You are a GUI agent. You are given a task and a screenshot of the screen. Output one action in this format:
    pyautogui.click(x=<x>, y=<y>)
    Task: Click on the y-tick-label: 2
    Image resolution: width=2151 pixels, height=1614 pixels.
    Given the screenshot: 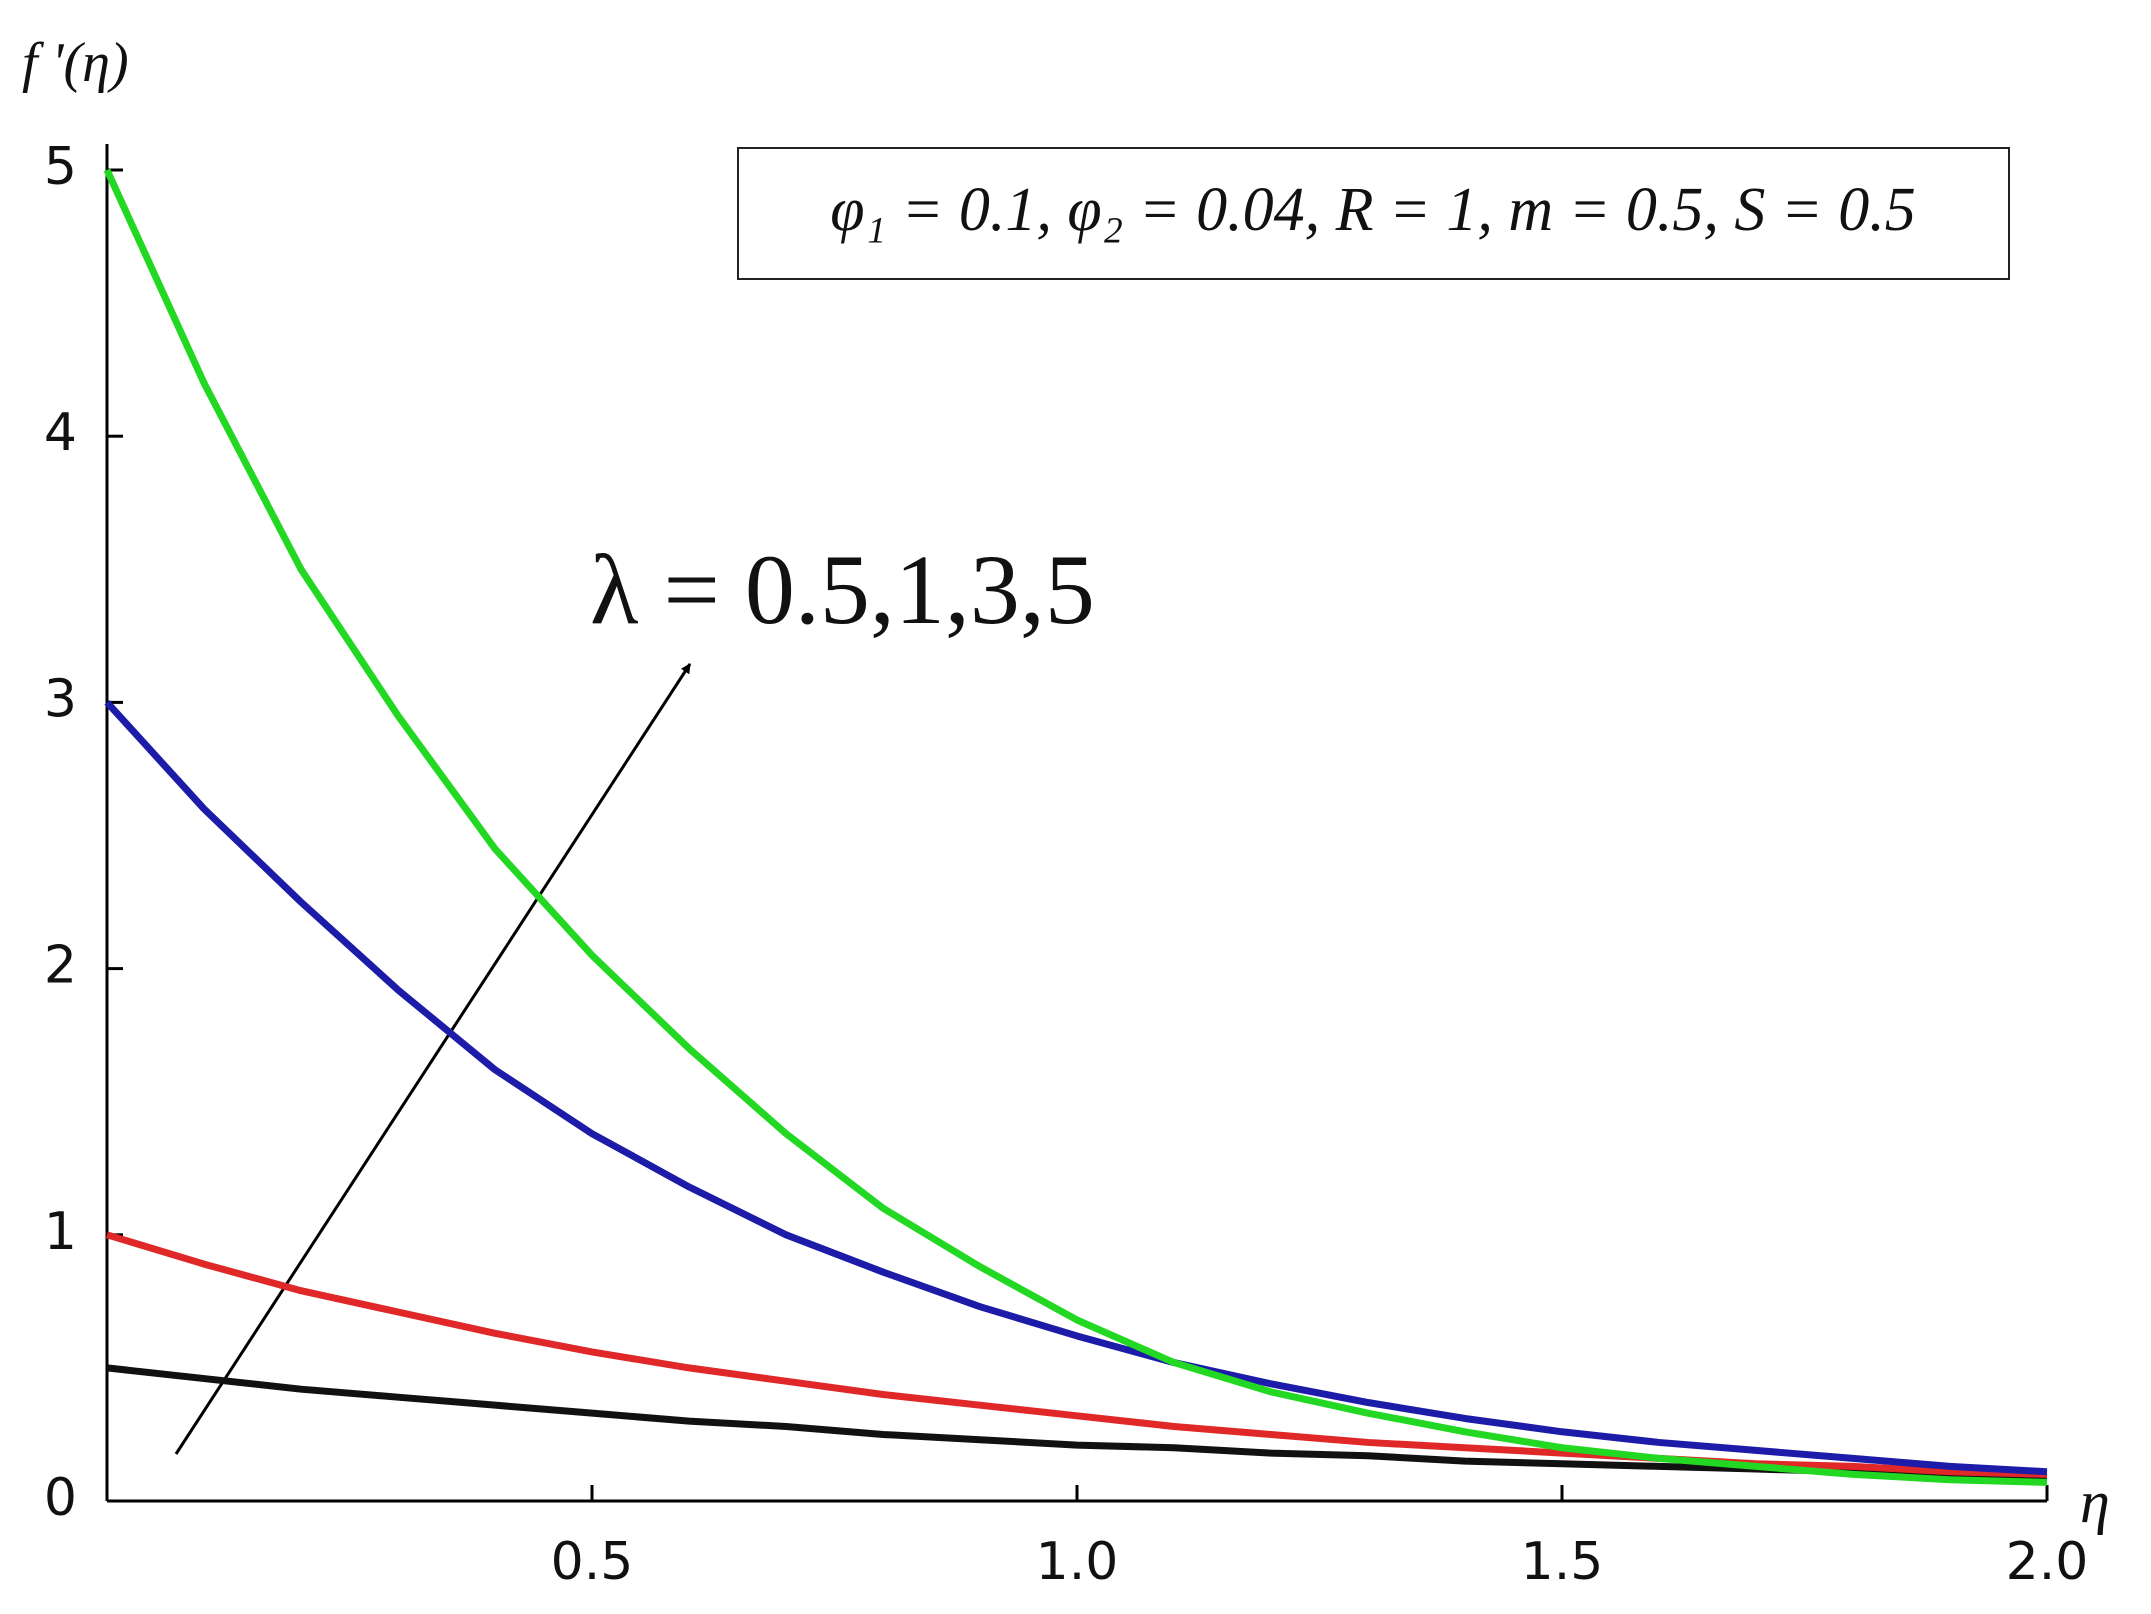 What is the action you would take?
    pyautogui.click(x=60, y=966)
    